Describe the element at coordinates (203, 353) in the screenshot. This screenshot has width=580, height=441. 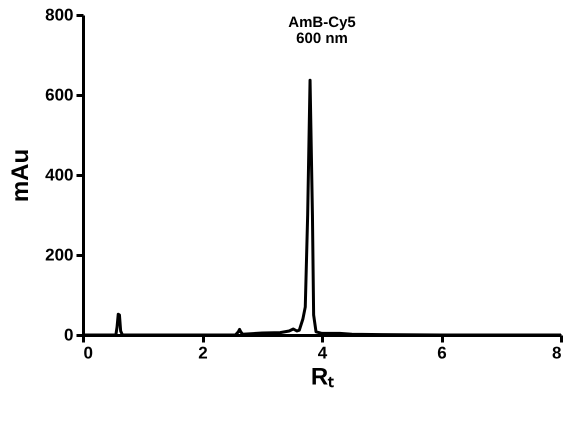
I see `x-tick-label: 2` at that location.